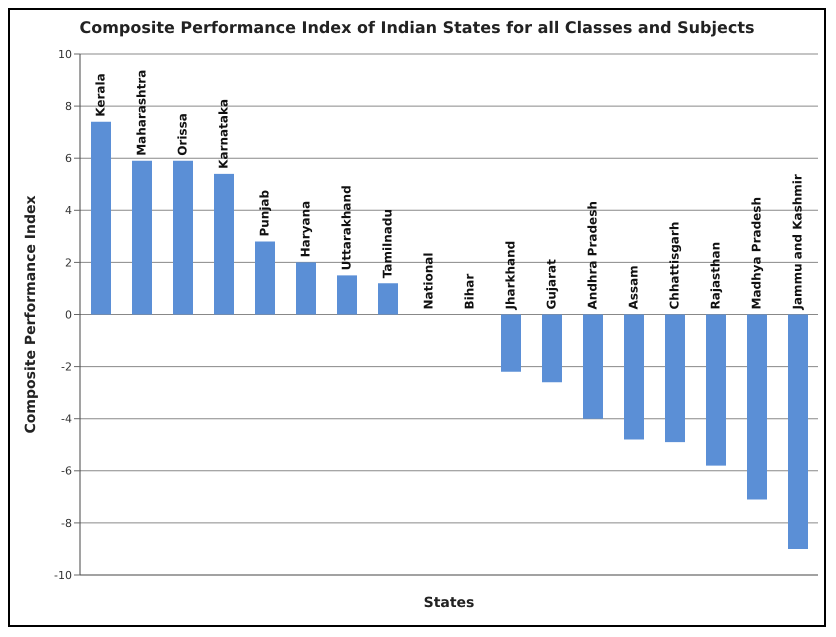 The image size is (836, 637). What do you see at coordinates (429, 281) in the screenshot?
I see `x-tick-label: National` at bounding box center [429, 281].